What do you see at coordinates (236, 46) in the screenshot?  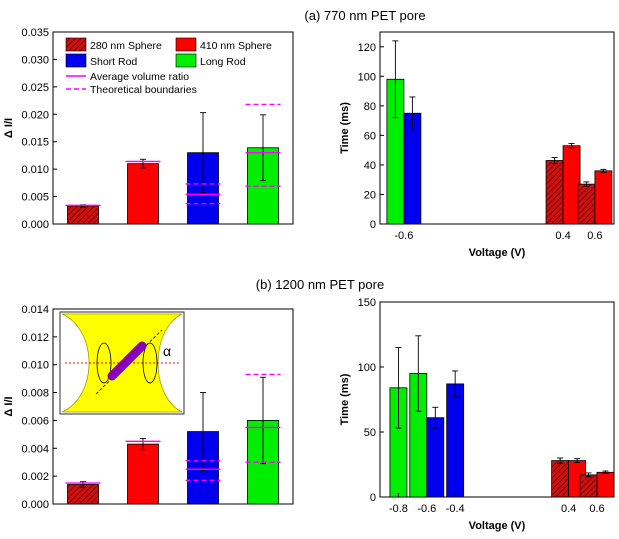 I see `legend-label-sphere410: 410 nm Sphere` at bounding box center [236, 46].